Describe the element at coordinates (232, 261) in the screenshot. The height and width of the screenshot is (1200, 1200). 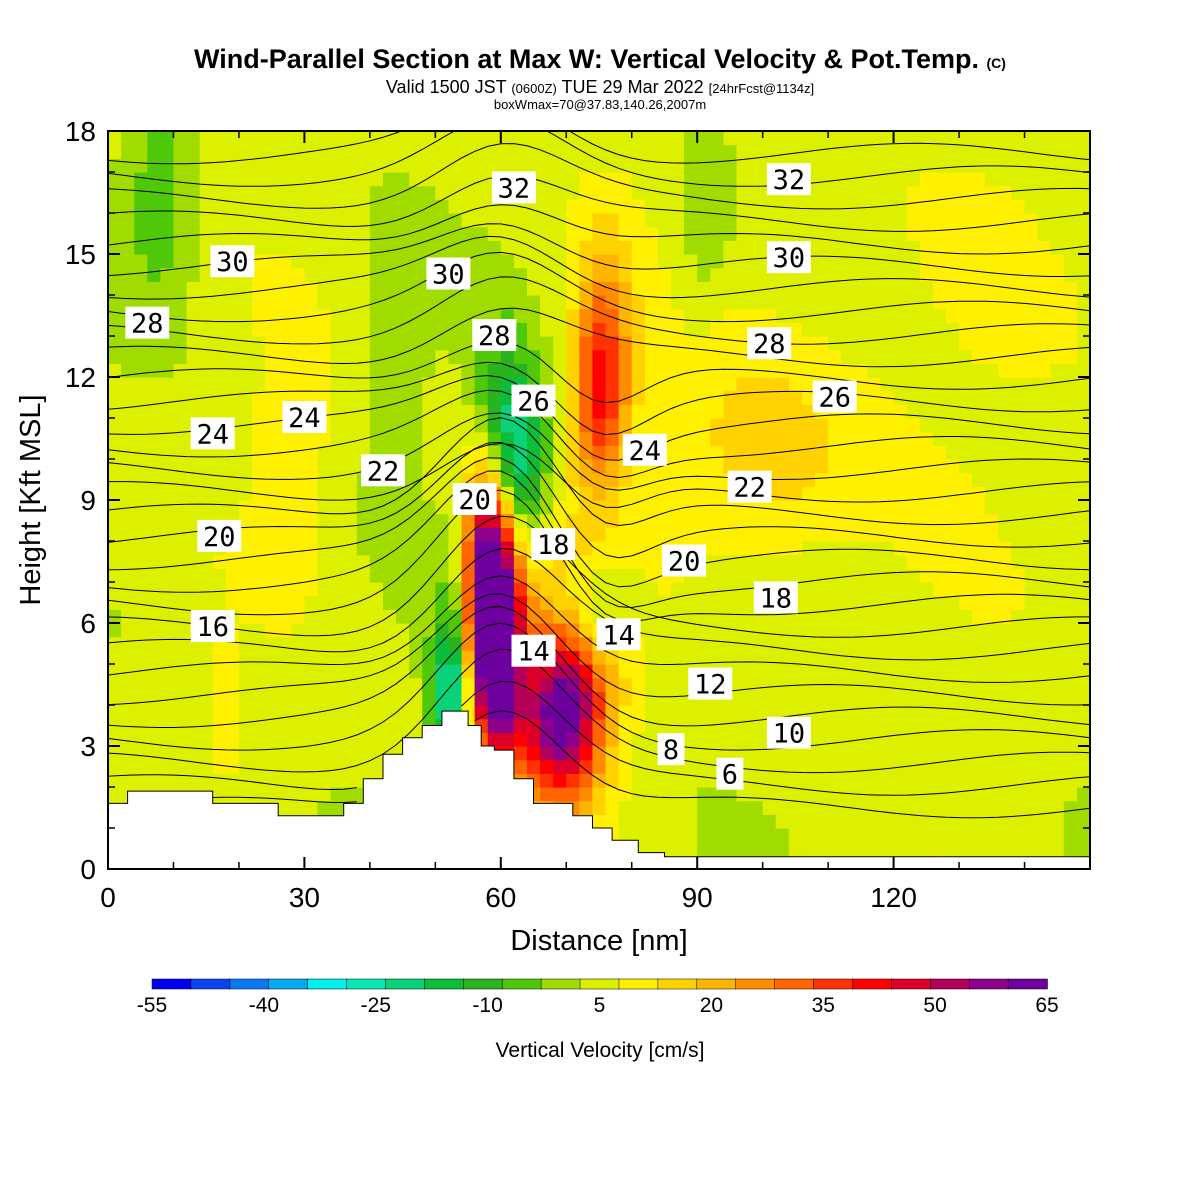
I see `contour-label: 30` at that location.